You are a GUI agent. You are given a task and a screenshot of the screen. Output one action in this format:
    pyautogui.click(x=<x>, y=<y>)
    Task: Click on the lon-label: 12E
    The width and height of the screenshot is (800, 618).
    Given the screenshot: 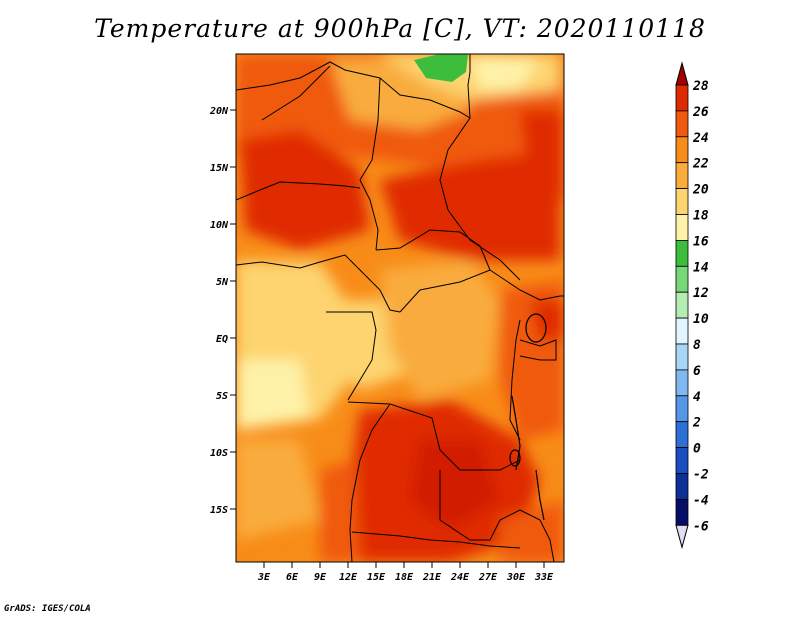 What is the action you would take?
    pyautogui.click(x=348, y=577)
    